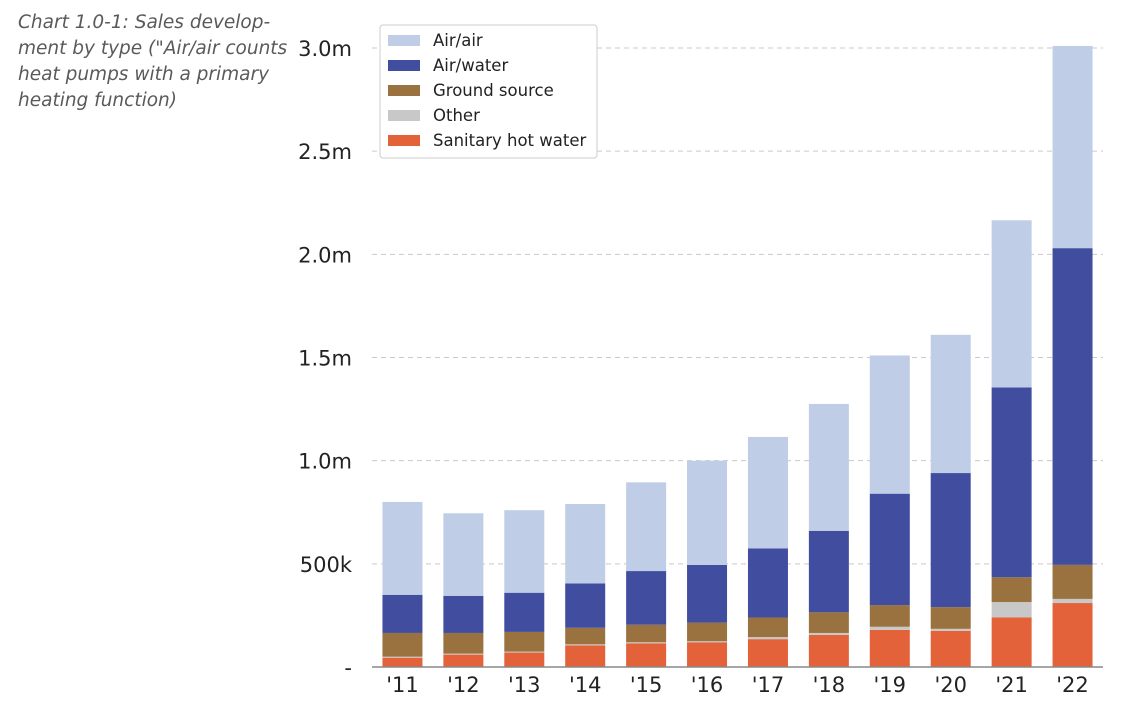  Describe the element at coordinates (493, 90) in the screenshot. I see `legend-label: Ground source` at that location.